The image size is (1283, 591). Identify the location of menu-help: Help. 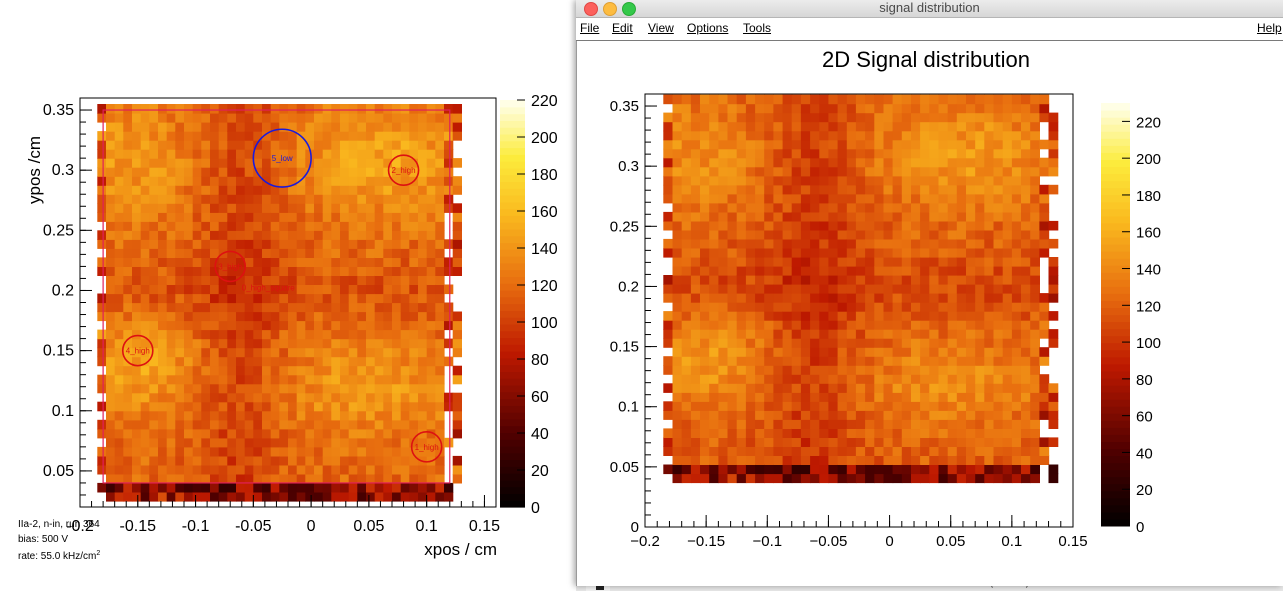
(1269, 28).